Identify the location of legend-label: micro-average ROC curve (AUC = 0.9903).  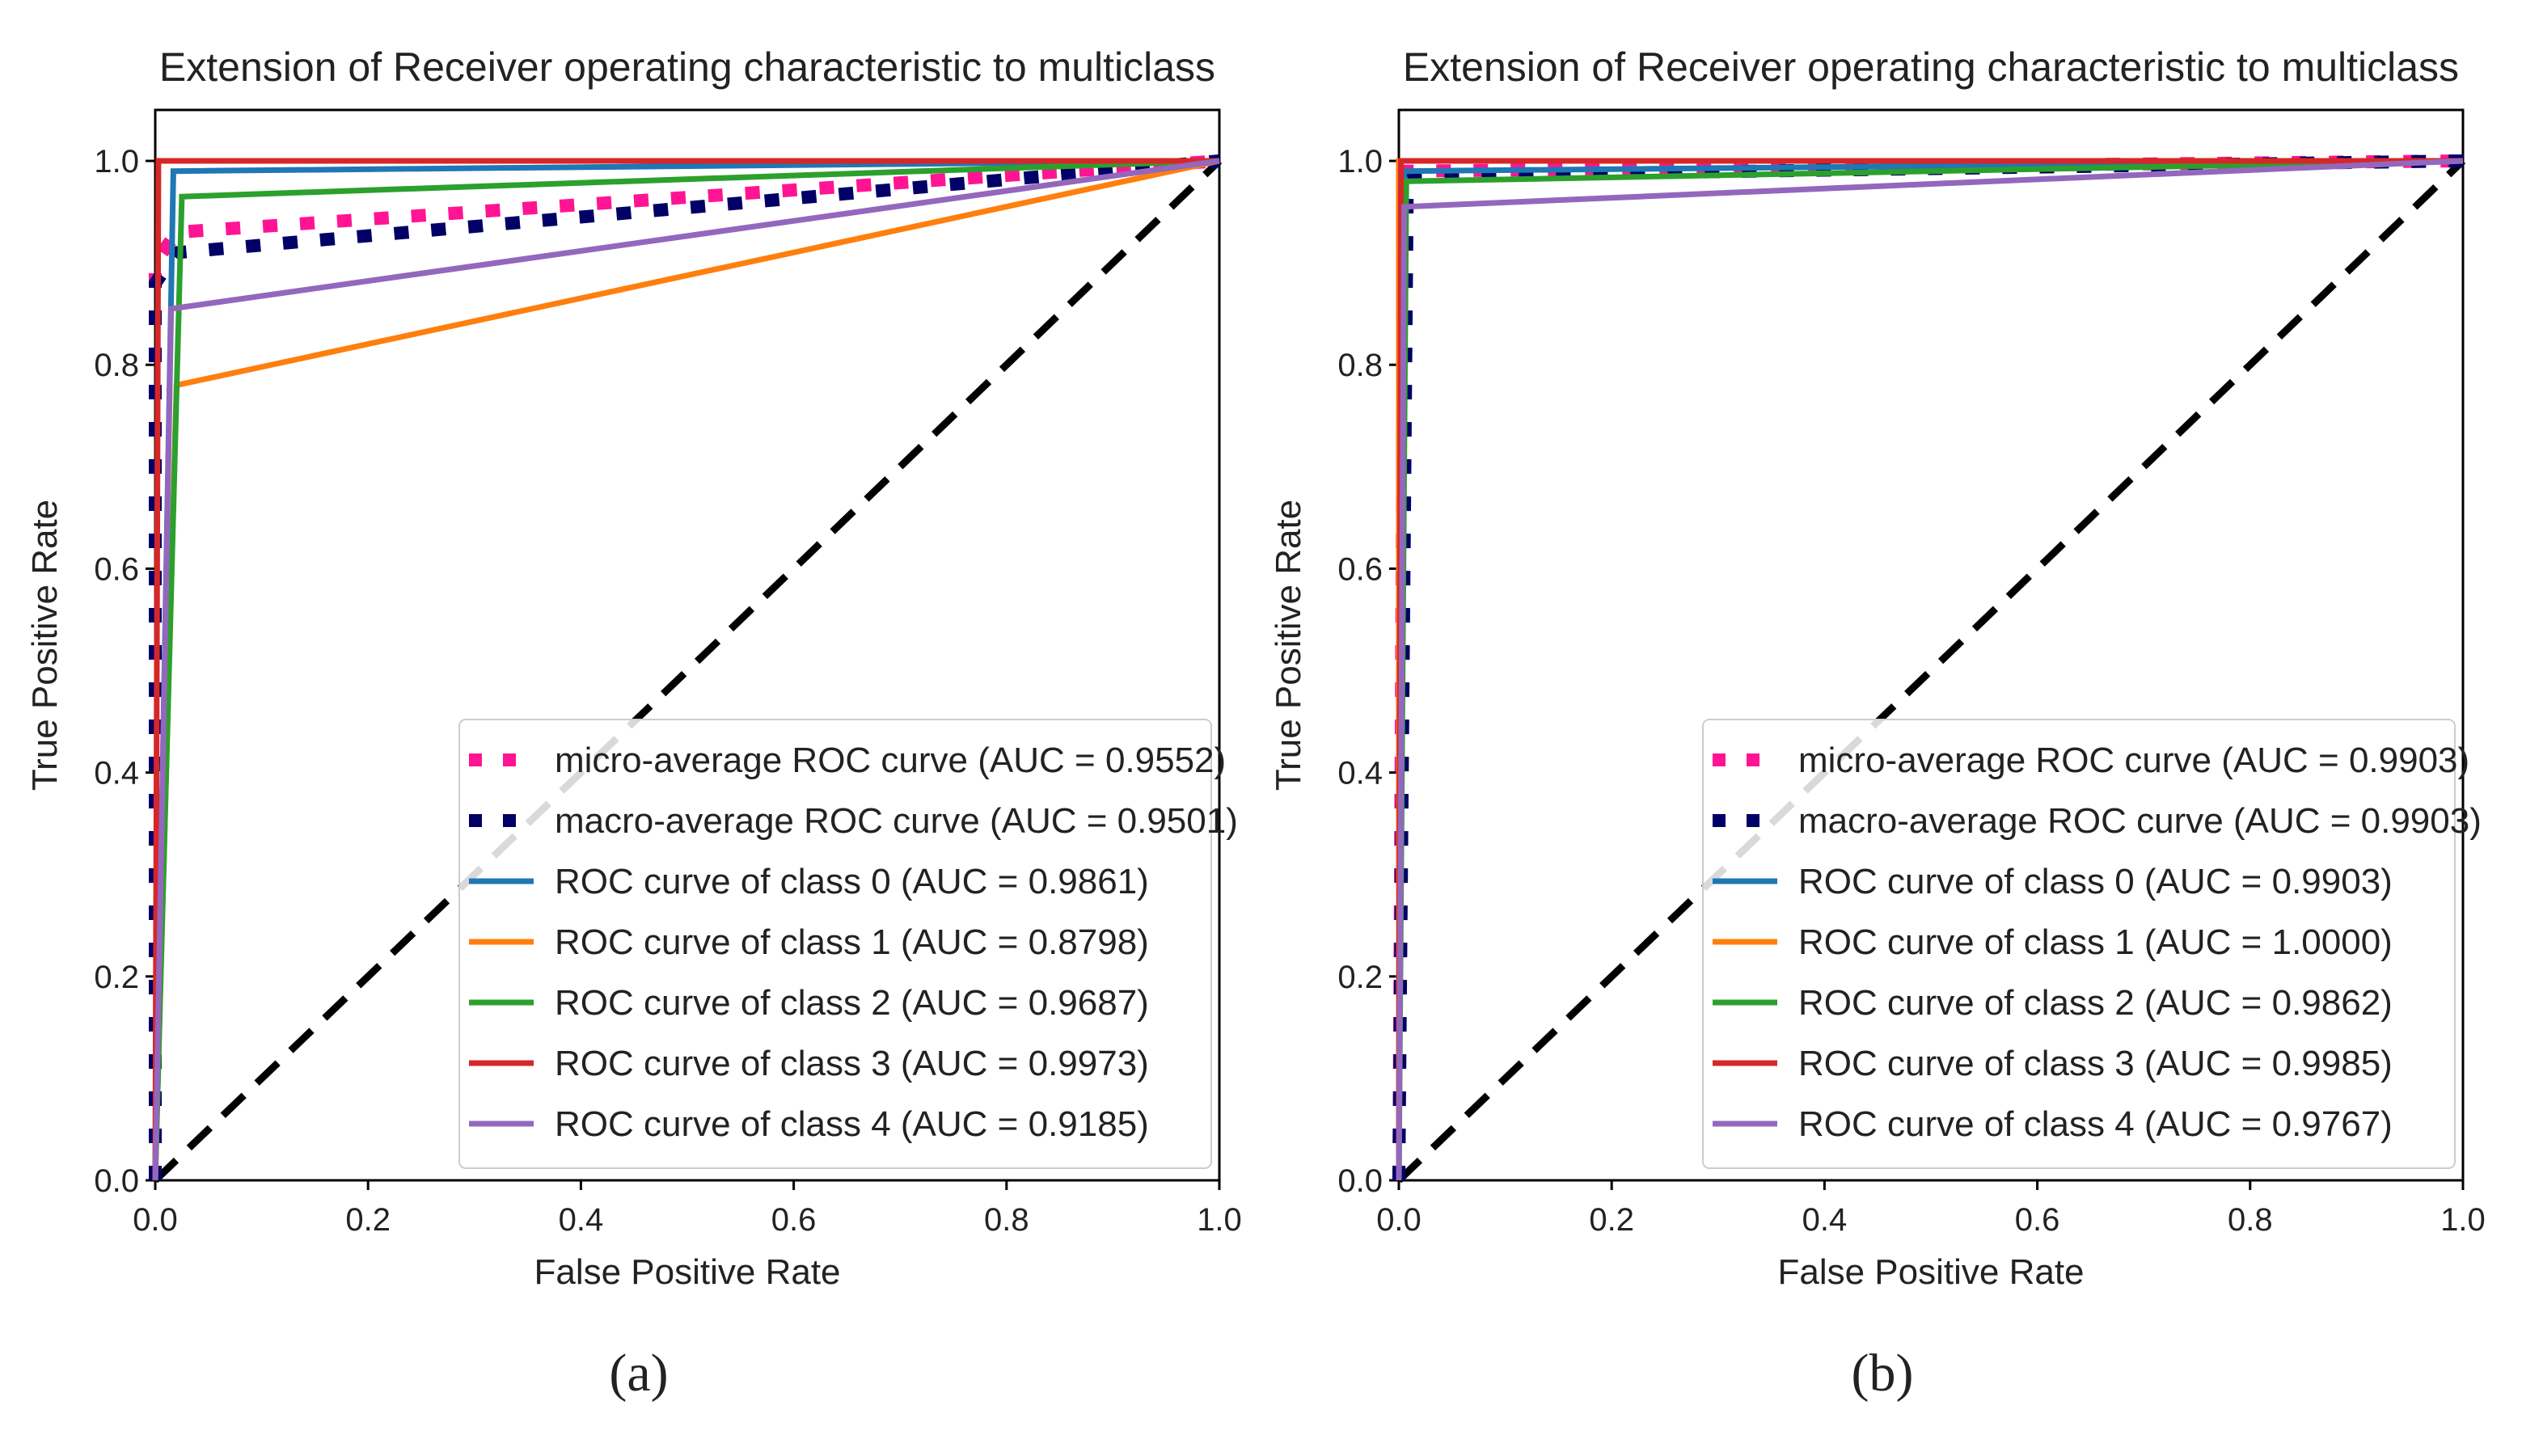
(2133, 760).